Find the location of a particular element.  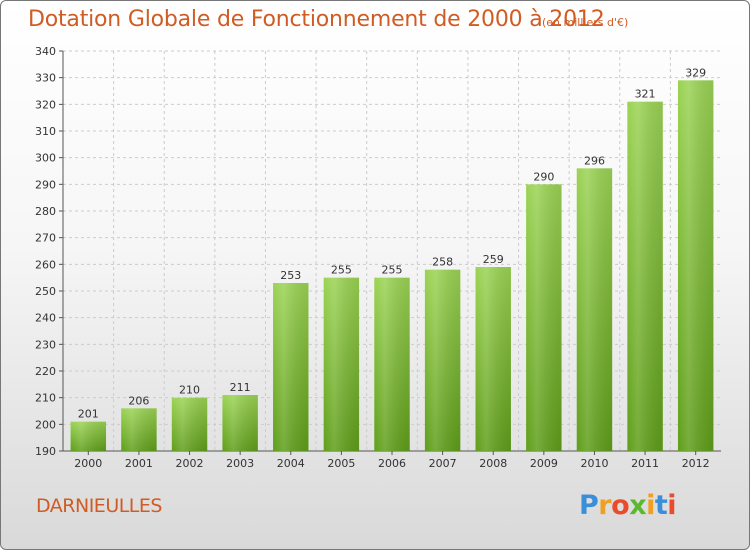

y-tick-label-290: 290 is located at coordinates (45, 184).